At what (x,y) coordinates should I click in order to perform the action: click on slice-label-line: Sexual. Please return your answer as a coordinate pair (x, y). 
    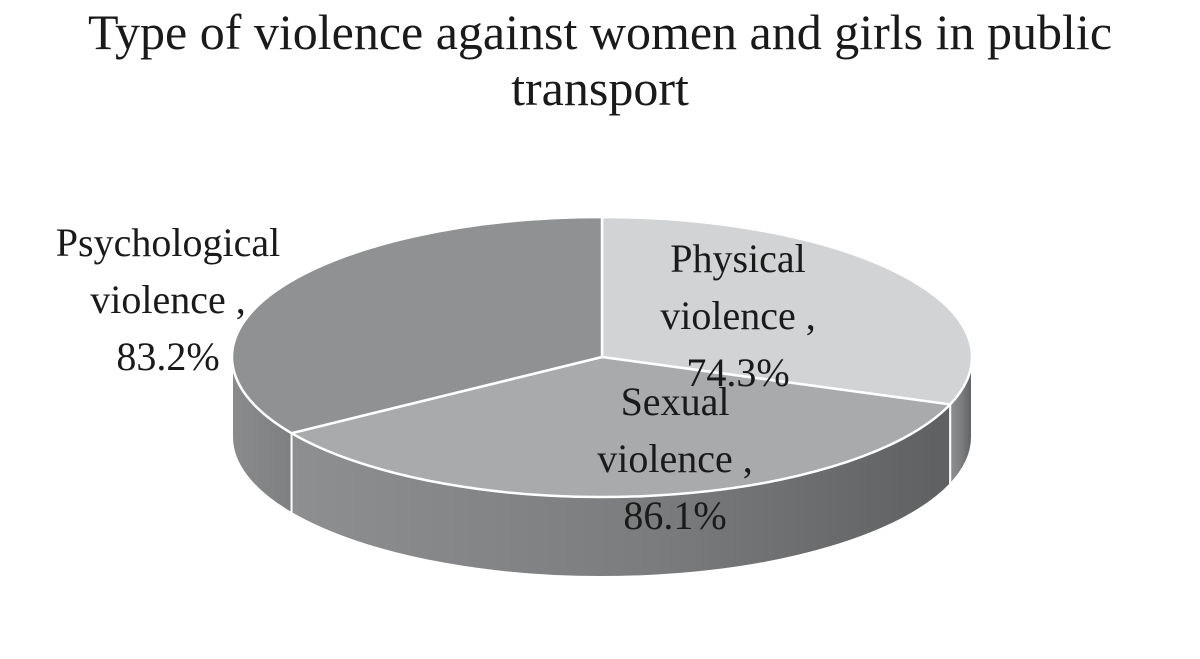
    Looking at the image, I should click on (675, 401).